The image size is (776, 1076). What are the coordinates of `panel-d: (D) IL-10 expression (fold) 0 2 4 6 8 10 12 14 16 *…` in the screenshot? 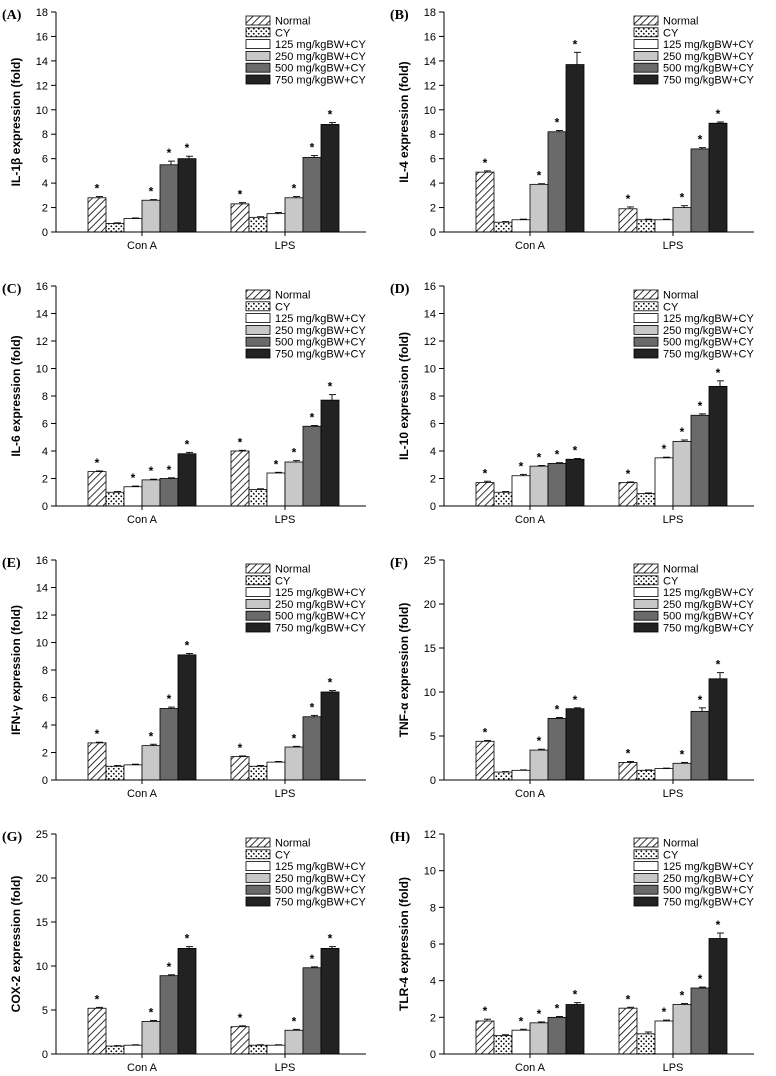 It's located at (572, 403).